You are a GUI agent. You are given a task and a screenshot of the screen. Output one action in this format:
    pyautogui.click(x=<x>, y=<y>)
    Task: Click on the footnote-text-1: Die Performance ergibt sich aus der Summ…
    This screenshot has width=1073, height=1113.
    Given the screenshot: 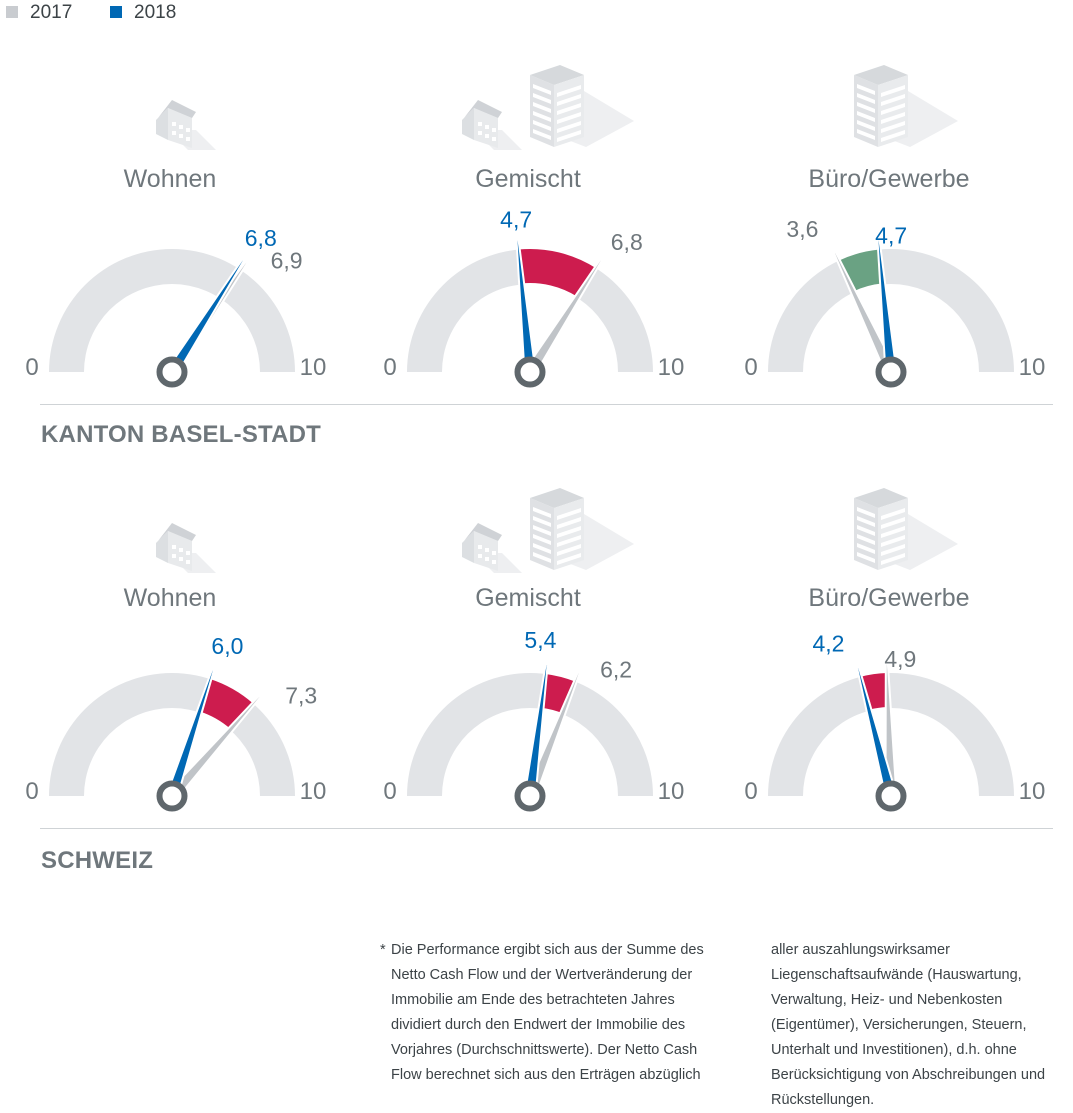 What is the action you would take?
    pyautogui.click(x=547, y=1012)
    